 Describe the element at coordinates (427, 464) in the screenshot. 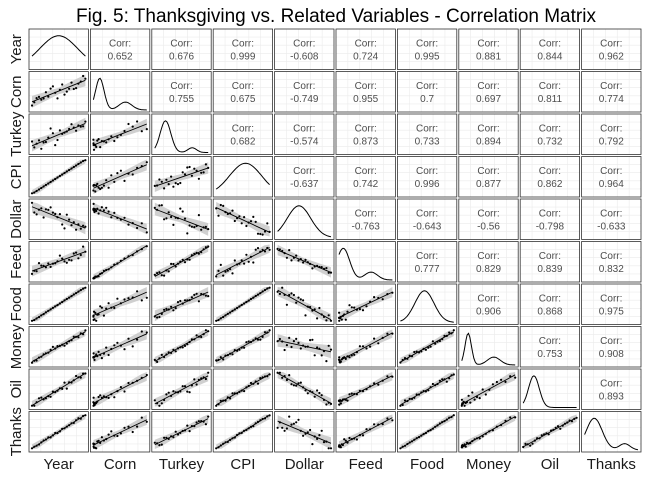

I see `x-label-food: Food` at that location.